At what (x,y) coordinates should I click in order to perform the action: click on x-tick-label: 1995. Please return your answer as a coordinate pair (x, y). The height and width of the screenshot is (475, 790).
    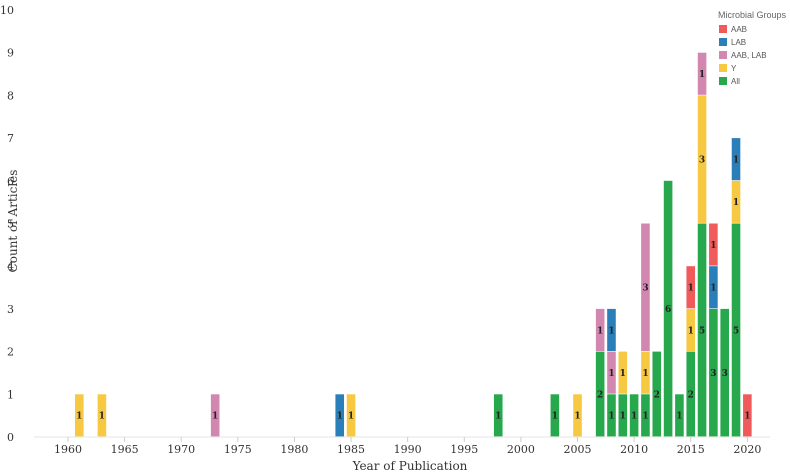
    Looking at the image, I should click on (464, 449).